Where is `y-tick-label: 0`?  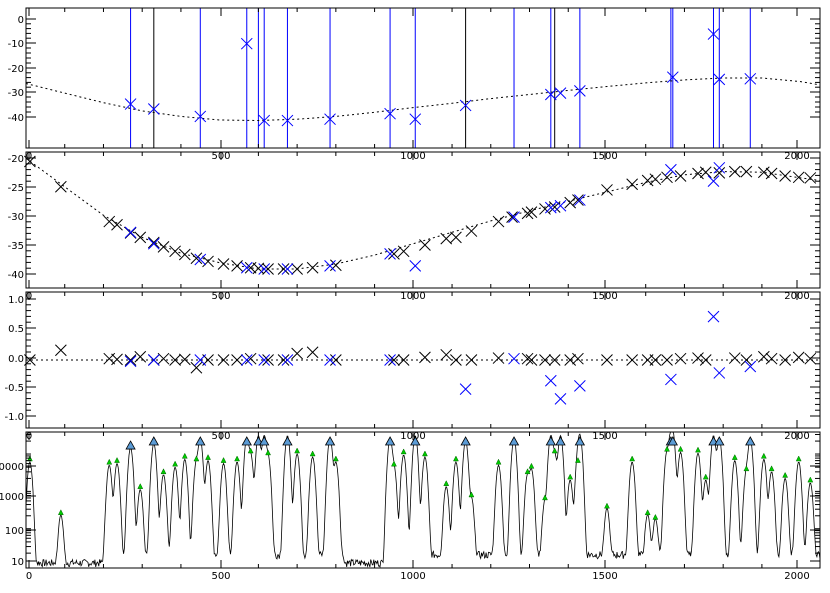 y-tick-label: 0 is located at coordinates (21, 20).